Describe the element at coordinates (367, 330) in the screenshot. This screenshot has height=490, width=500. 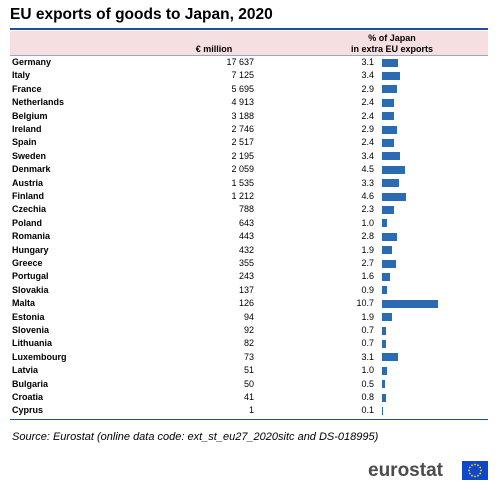
I see `pct-value: 0.7` at that location.